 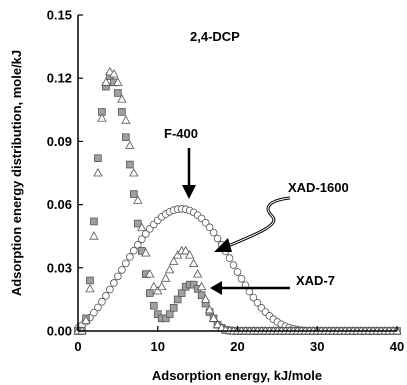 I want to click on arrow-f400, so click(x=189, y=173).